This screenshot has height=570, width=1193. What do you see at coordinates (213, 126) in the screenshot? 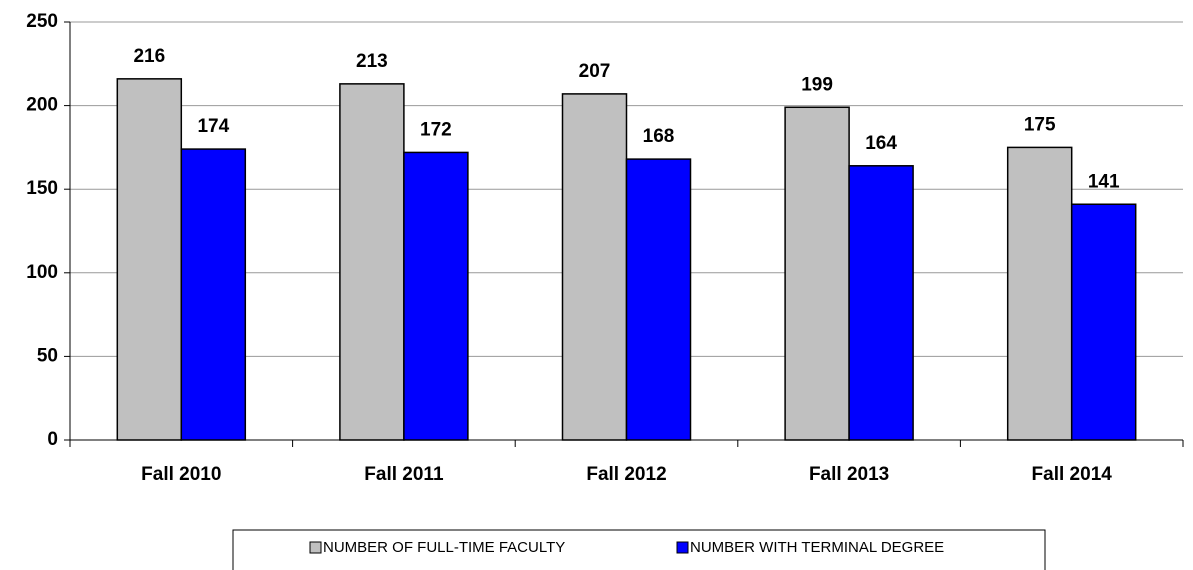
I see `data-label: 174` at bounding box center [213, 126].